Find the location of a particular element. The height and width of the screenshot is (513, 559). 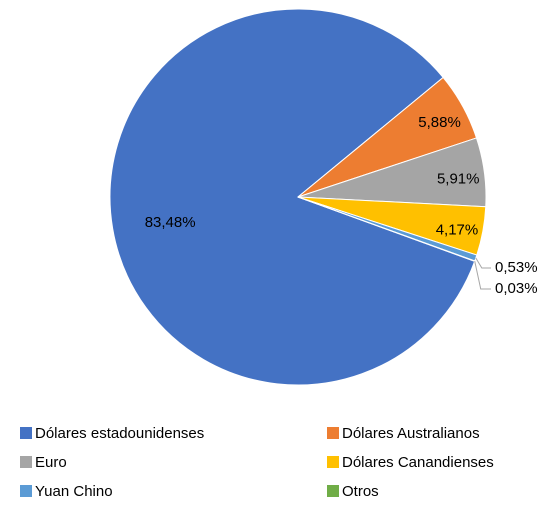

legend-label: Euro is located at coordinates (51, 462).